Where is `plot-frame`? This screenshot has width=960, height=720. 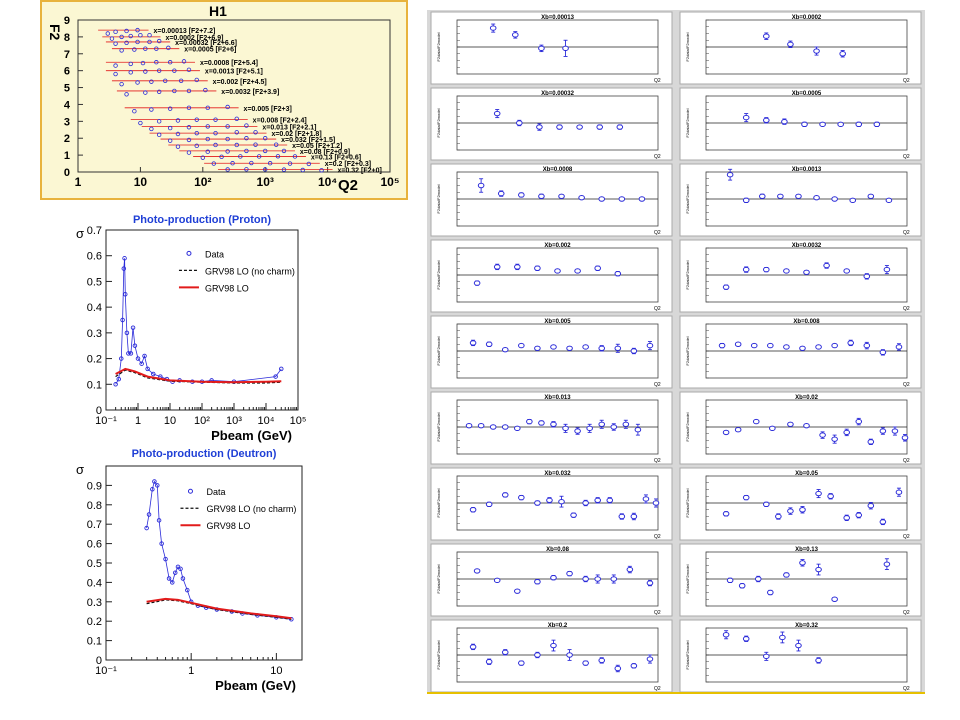 plot-frame is located at coordinates (204, 563).